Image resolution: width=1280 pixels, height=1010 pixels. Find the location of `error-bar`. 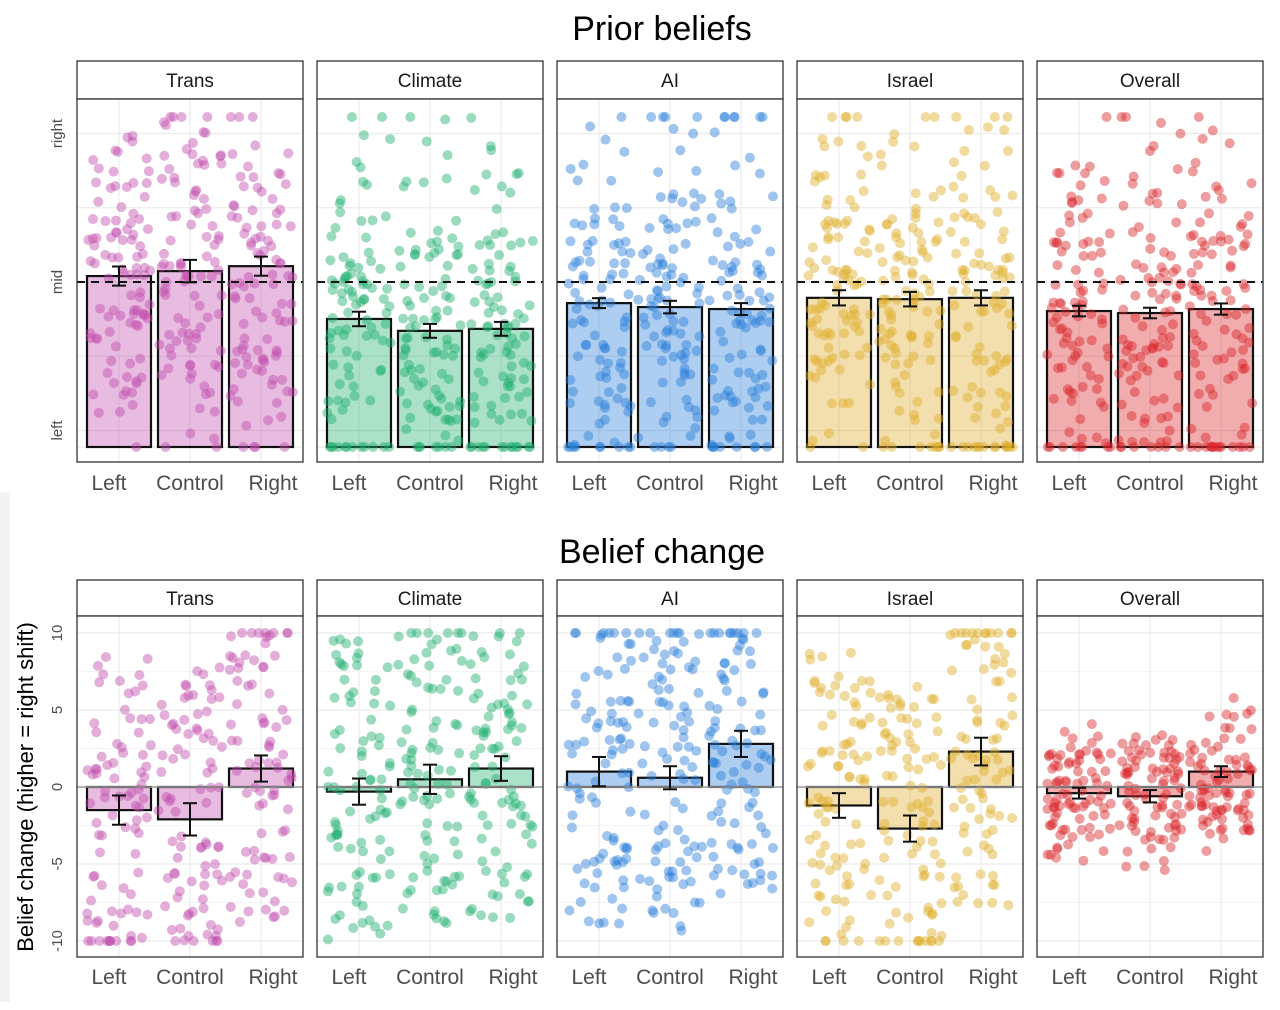

error-bar is located at coordinates (261, 266).